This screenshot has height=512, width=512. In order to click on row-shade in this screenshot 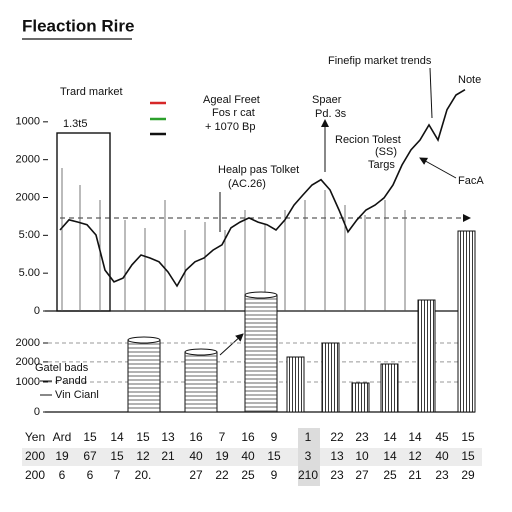, I will do `click(252, 457)`.